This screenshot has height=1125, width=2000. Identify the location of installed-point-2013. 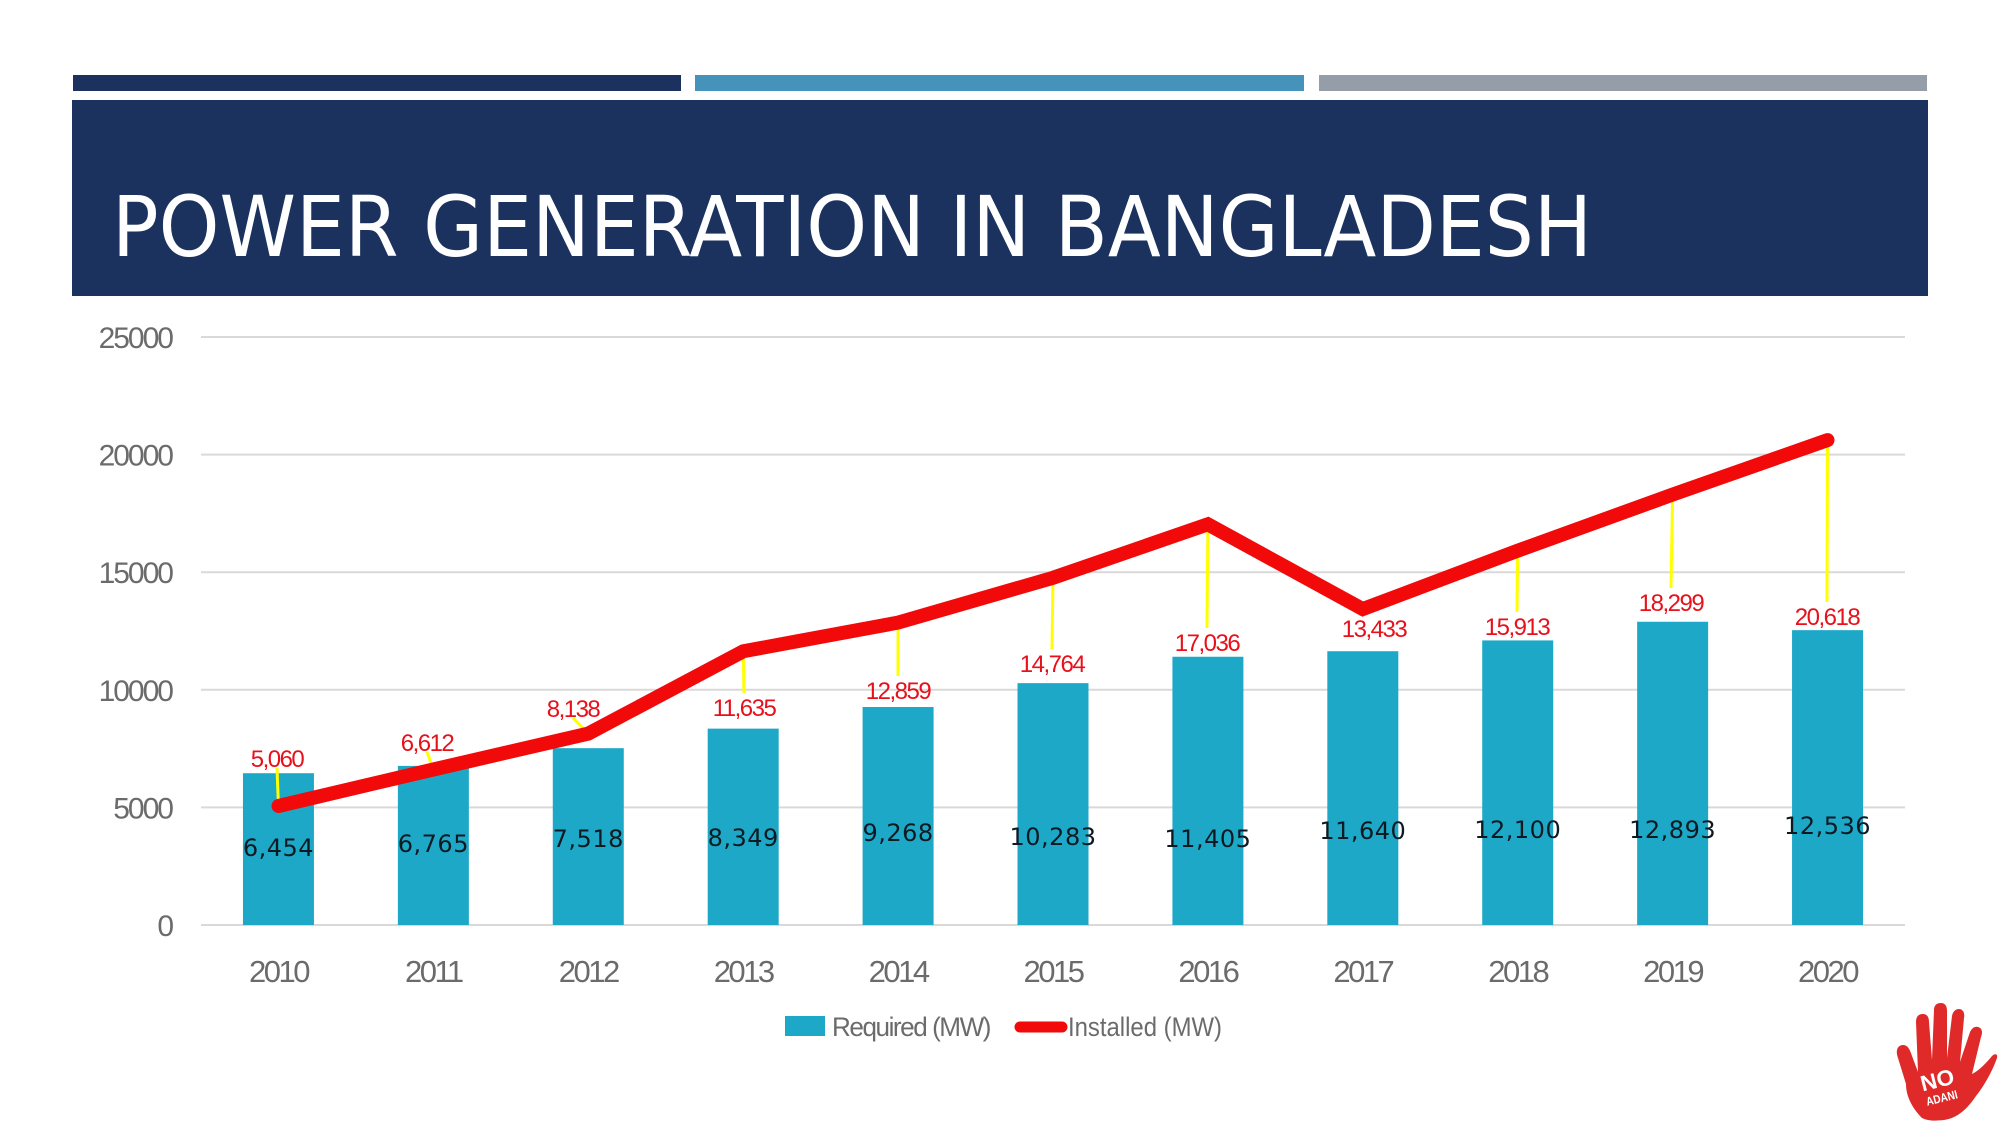
(743, 651).